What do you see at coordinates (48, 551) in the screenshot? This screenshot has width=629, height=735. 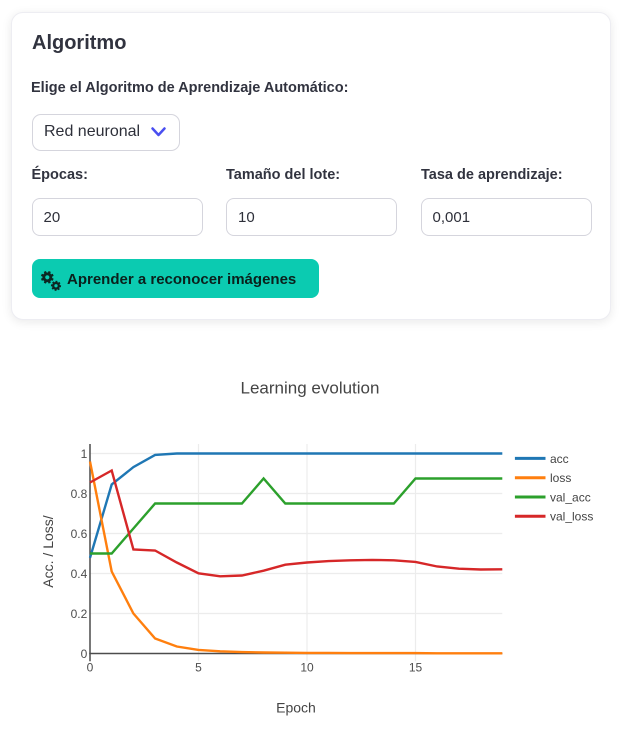 I see `svg-text: Acc. / Loss/` at bounding box center [48, 551].